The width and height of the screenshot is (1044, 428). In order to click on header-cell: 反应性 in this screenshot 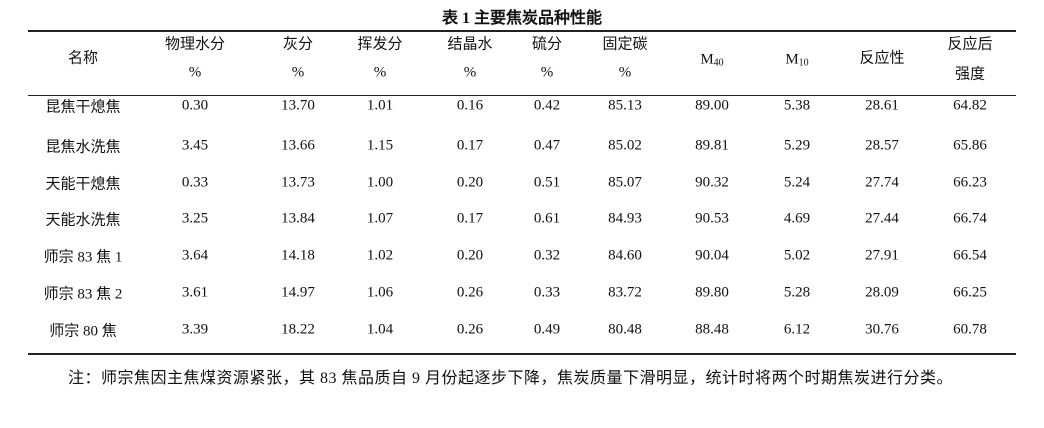, I will do `click(882, 58)`.